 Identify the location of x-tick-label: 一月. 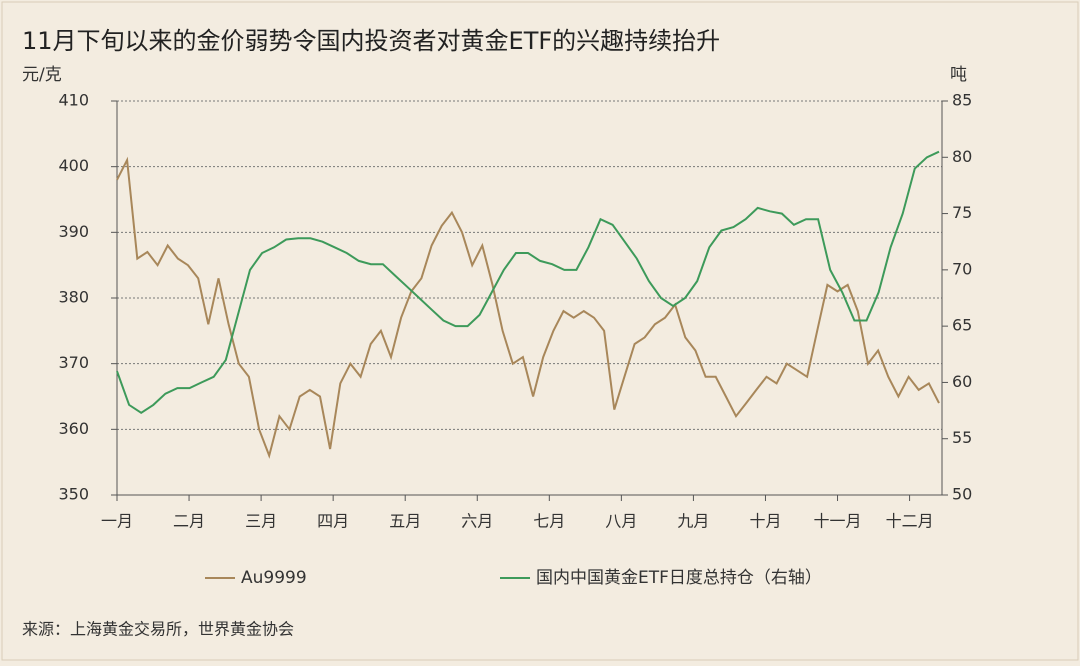
(117, 521).